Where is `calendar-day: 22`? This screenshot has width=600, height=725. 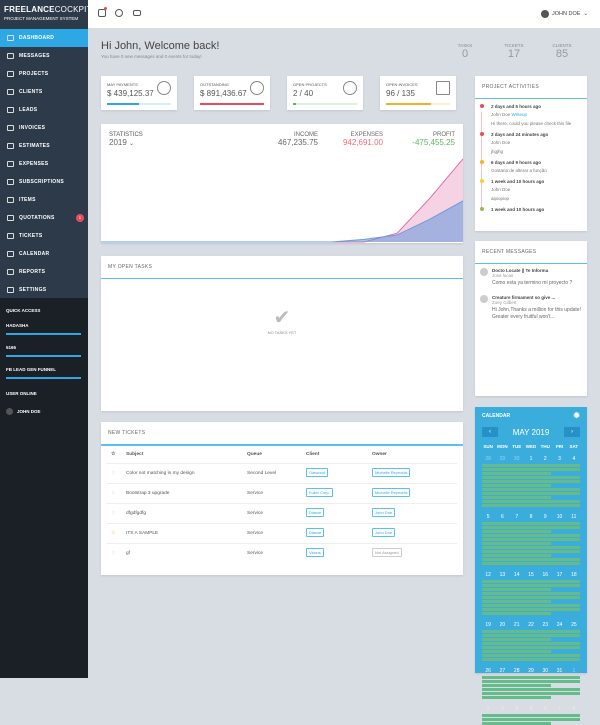 calendar-day: 22 is located at coordinates (531, 625).